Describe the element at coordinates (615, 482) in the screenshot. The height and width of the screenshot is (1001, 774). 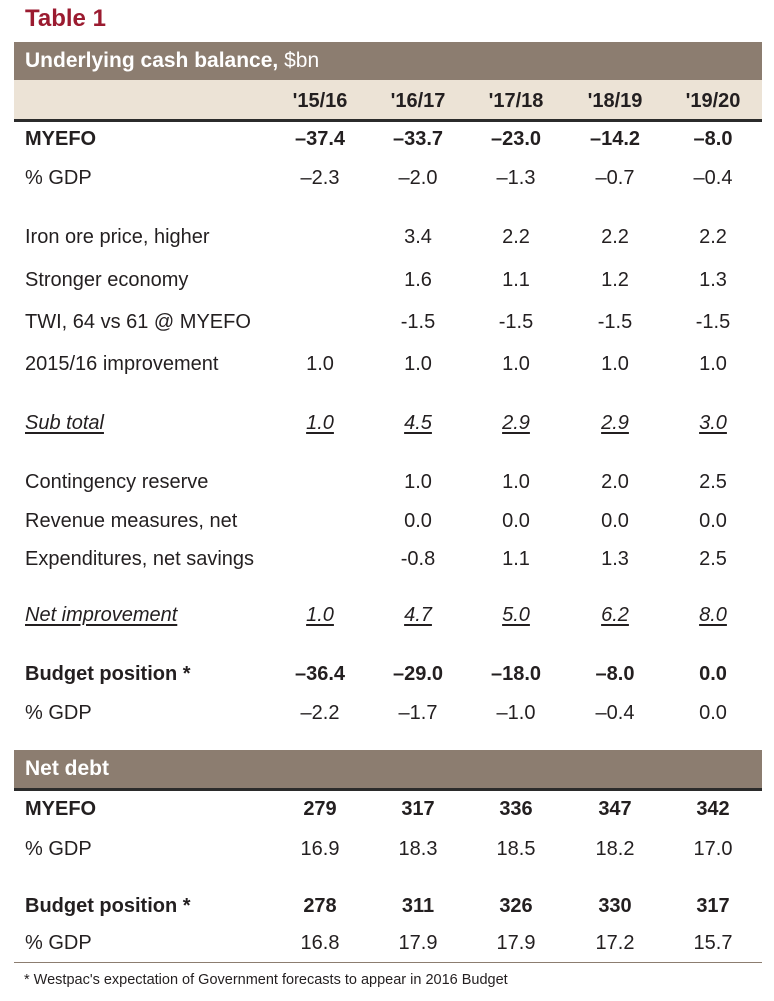
I see `table-cell: 2.0` at that location.